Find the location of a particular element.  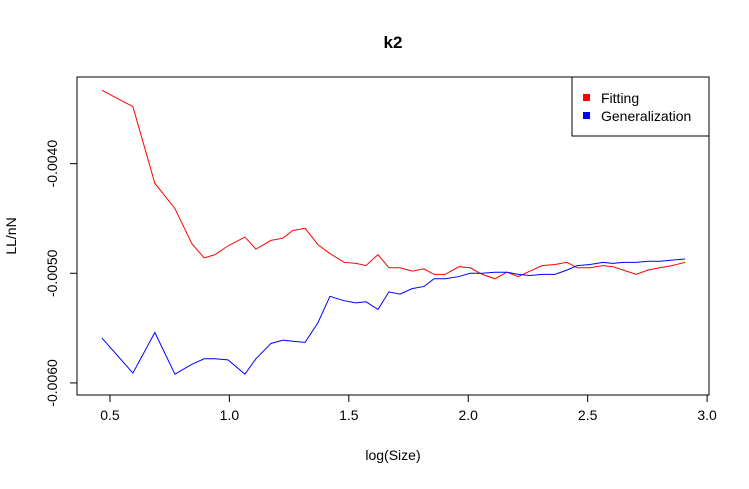

legend-label: Fitting is located at coordinates (620, 98).